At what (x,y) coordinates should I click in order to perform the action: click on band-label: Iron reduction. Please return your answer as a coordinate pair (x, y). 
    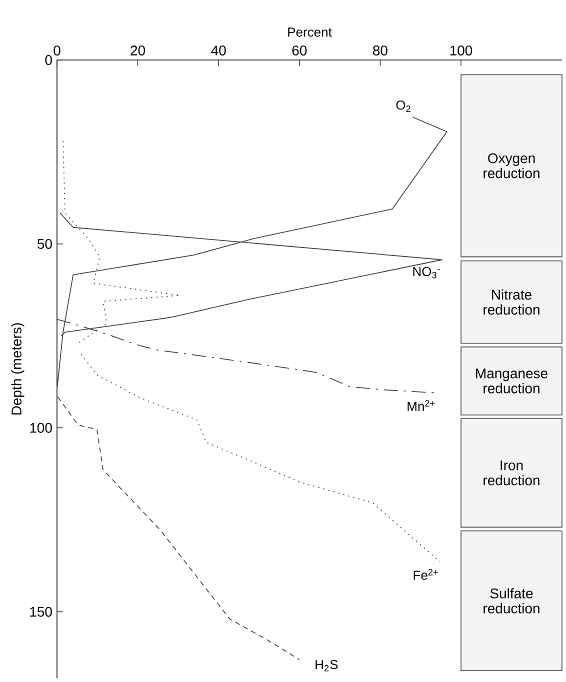
    Looking at the image, I should click on (512, 473).